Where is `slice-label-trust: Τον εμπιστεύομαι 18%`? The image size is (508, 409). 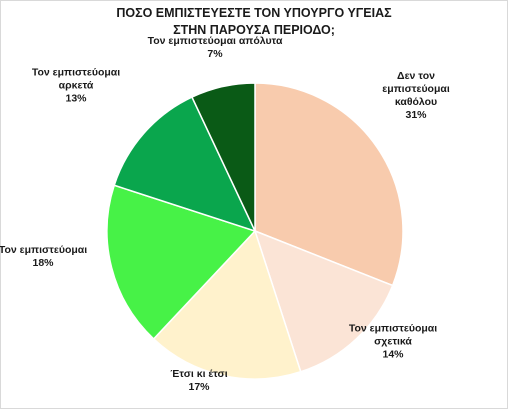 slice-label-trust: Τον εμπιστεύομαι 18% is located at coordinates (43, 257).